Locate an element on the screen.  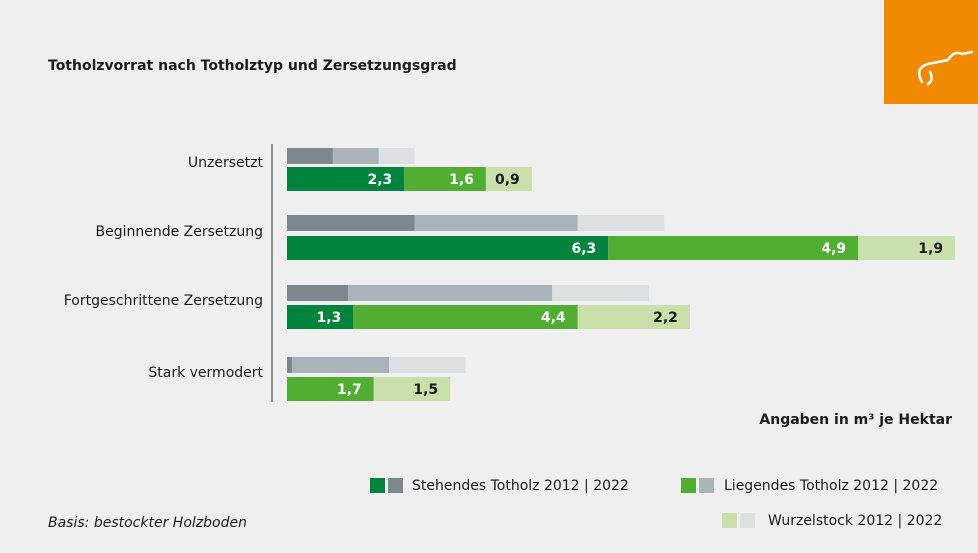
source-note: Basis: bestockter Holzboden is located at coordinates (147, 523).